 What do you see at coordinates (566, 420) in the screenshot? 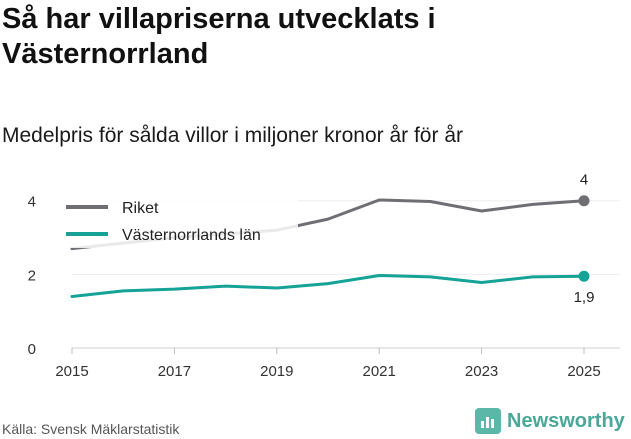
I see `brand-name: Newsworthy` at bounding box center [566, 420].